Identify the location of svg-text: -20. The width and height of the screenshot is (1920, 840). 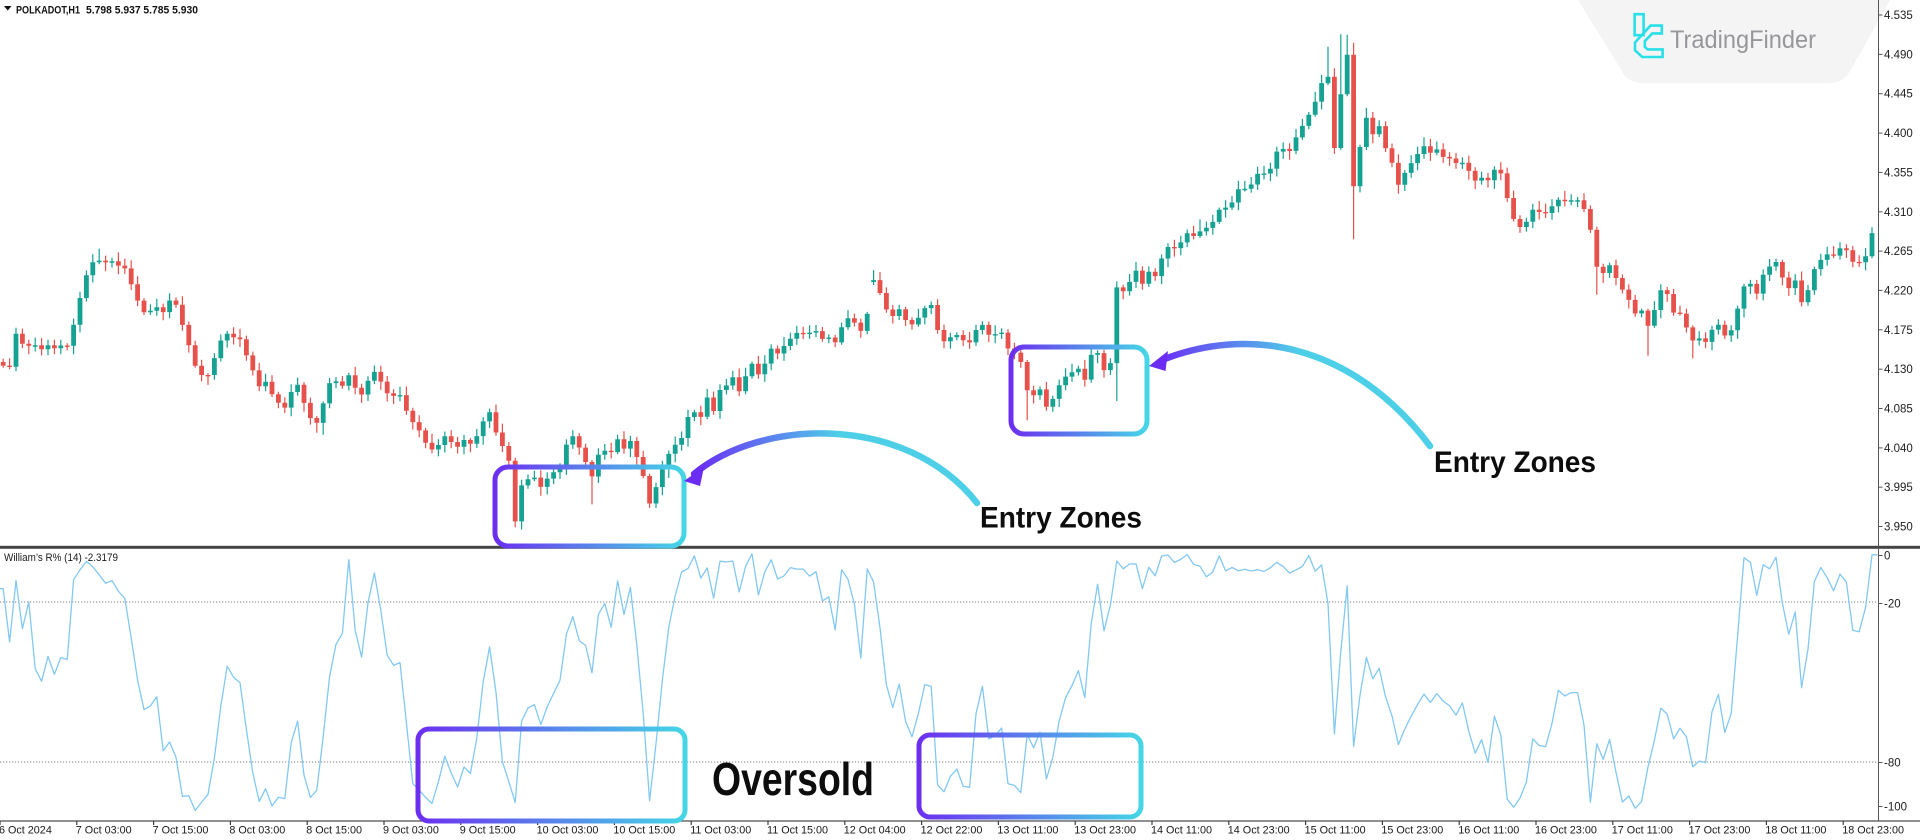
(1892, 605).